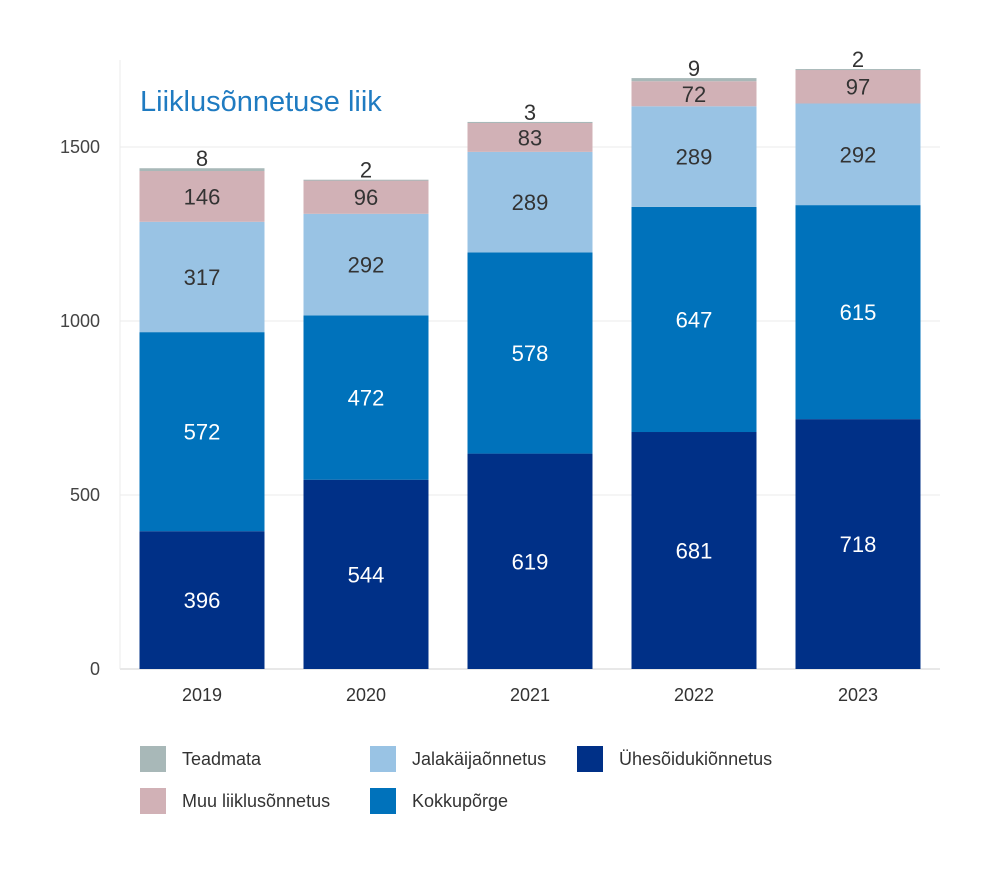 The image size is (1000, 869). What do you see at coordinates (696, 758) in the screenshot?
I see `legend-label: Ühesõidukiõnnetus` at bounding box center [696, 758].